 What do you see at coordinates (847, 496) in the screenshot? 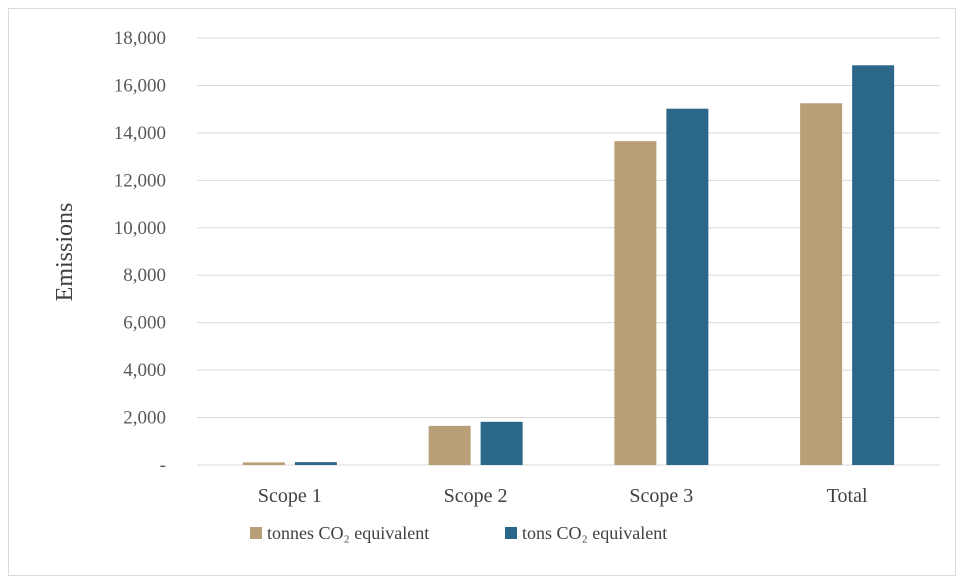
I see `x-category-label: Total` at bounding box center [847, 496].